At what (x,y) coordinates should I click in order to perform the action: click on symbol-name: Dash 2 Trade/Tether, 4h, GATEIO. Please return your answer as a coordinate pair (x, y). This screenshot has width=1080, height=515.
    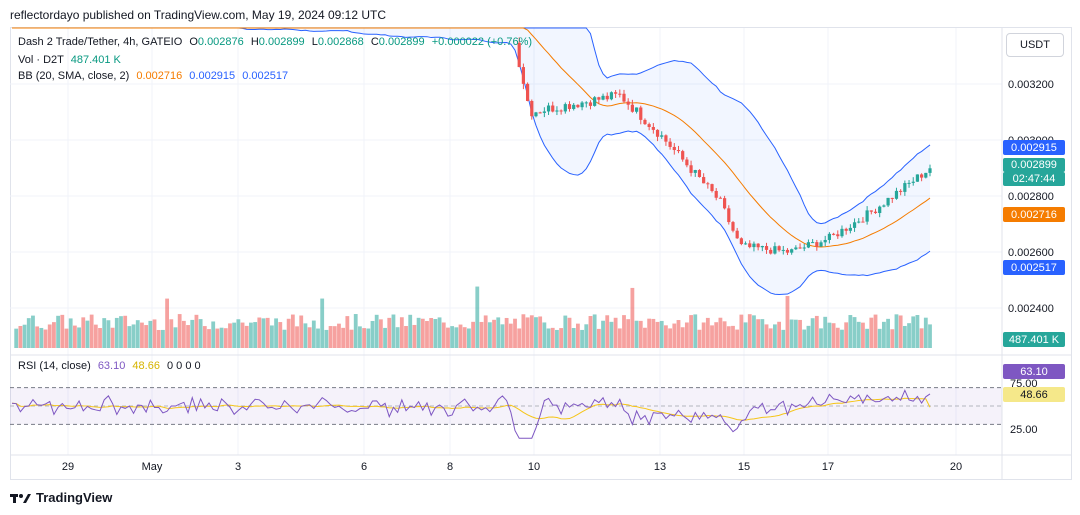
    Looking at the image, I should click on (100, 42).